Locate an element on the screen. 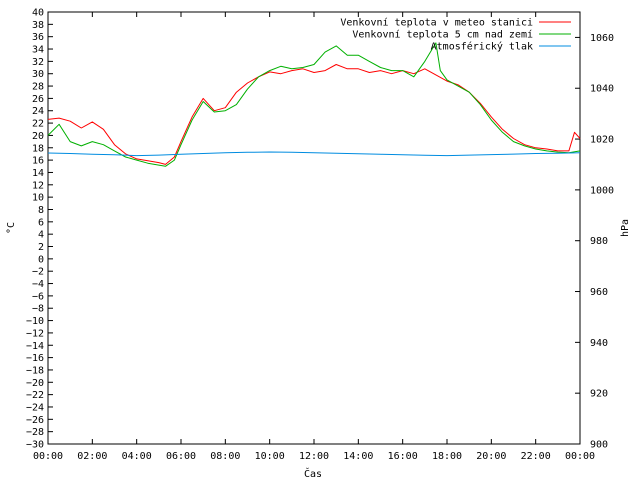  y-left-tick-label: 16 is located at coordinates (38, 161).